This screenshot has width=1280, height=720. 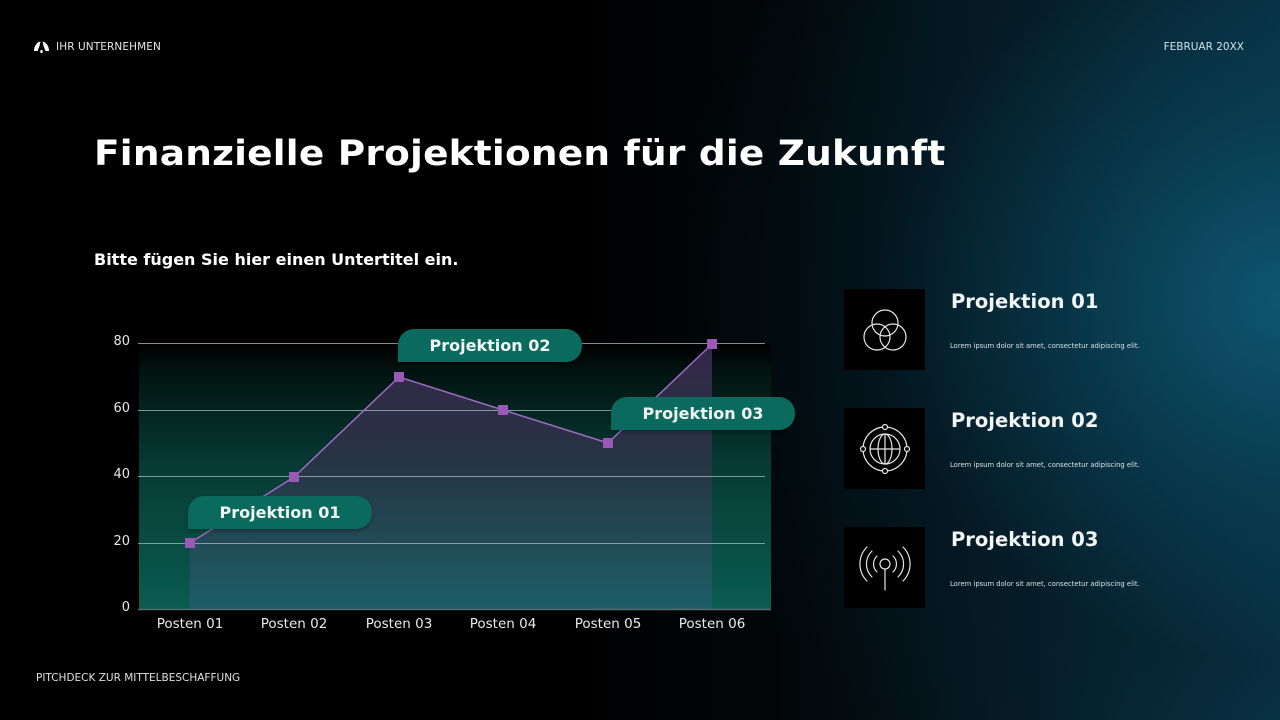 I want to click on y-tick: 80, so click(x=121, y=341).